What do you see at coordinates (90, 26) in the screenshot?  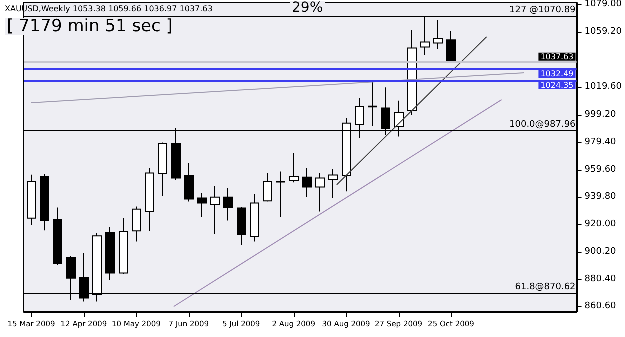 I see `annotation: [ 7179 min 51 sec ]` at bounding box center [90, 26].